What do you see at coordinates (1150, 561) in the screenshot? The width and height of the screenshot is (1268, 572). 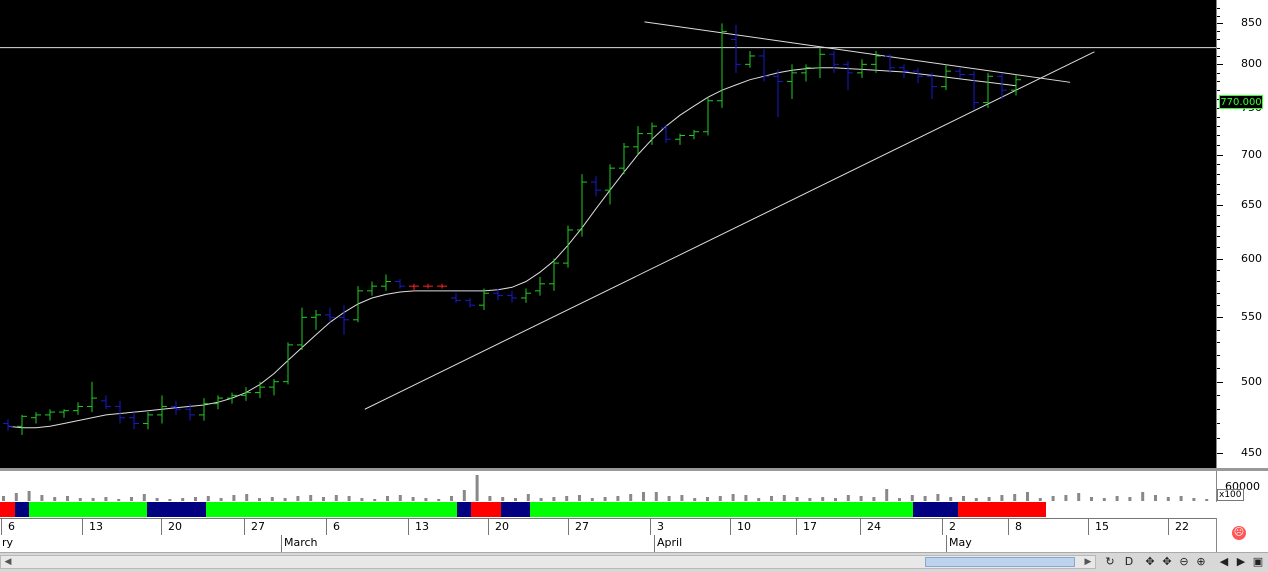 I see `vertical-move-icon: ✥` at bounding box center [1150, 561].